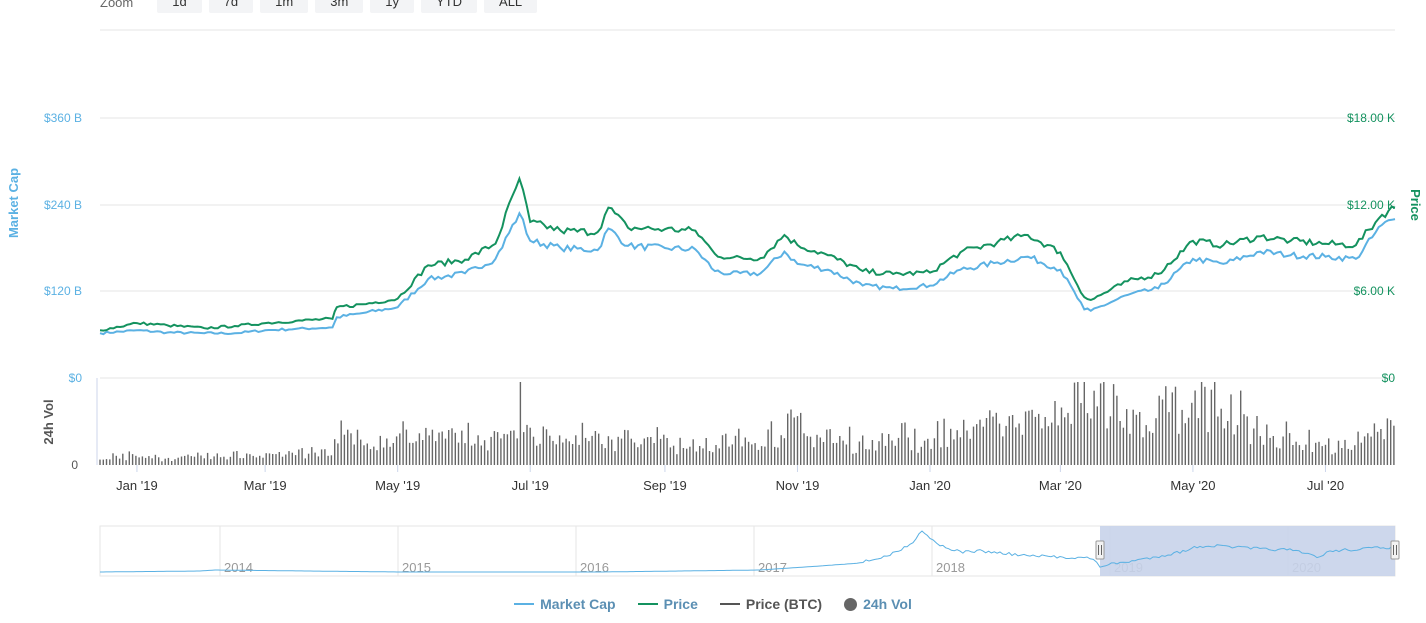 This screenshot has height=623, width=1426. What do you see at coordinates (231, 6) in the screenshot?
I see `zoom-button-7d: 7d` at bounding box center [231, 6].